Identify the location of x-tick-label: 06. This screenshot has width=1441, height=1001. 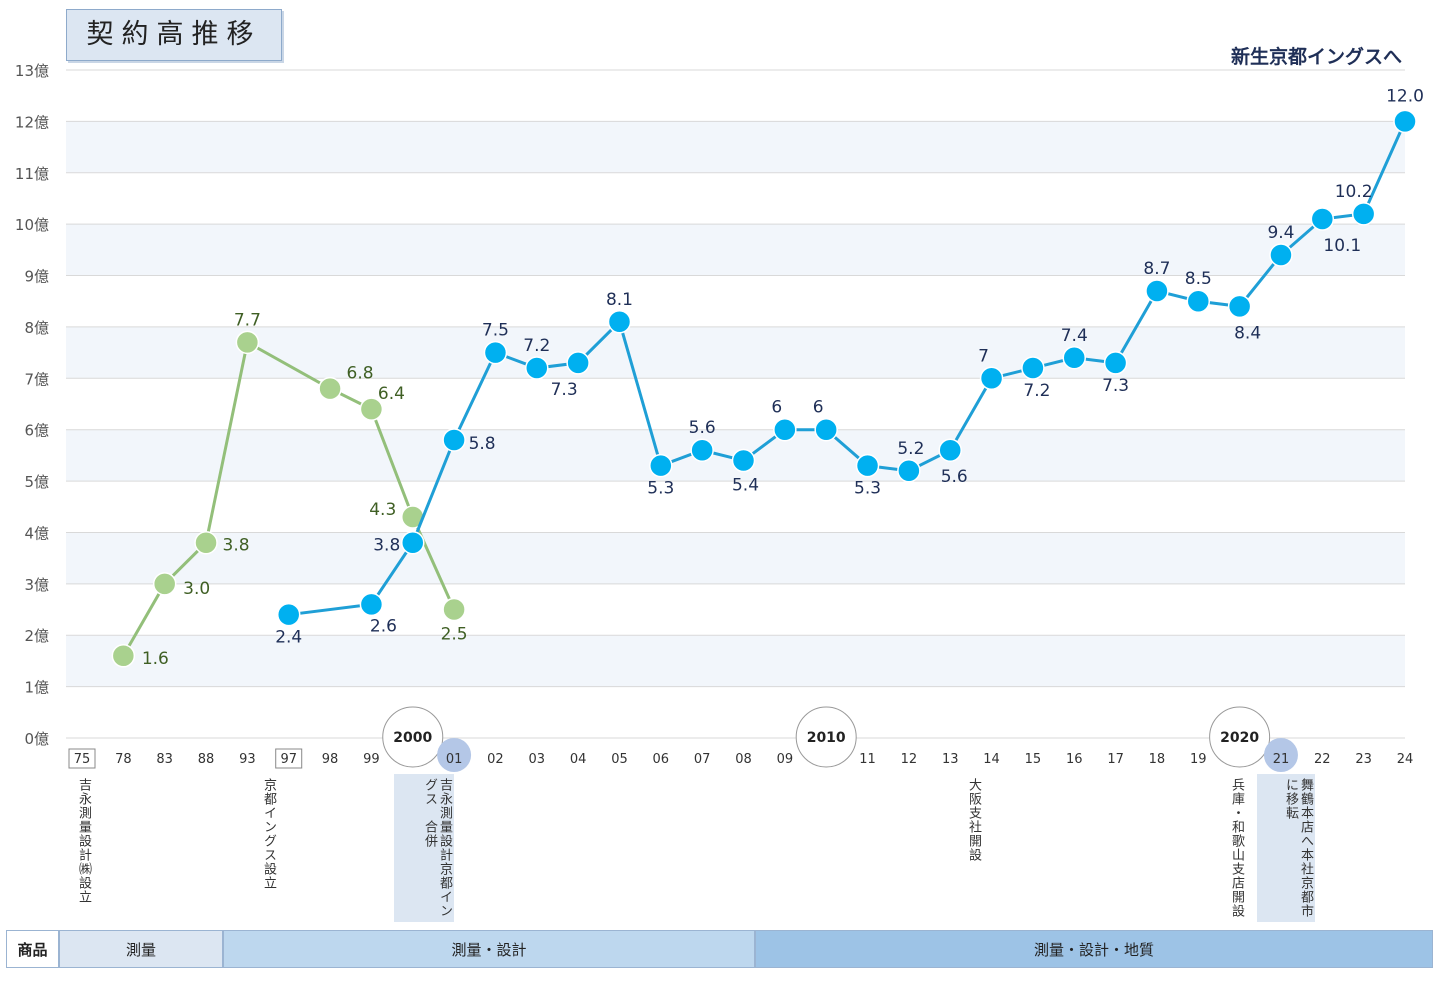
(661, 759).